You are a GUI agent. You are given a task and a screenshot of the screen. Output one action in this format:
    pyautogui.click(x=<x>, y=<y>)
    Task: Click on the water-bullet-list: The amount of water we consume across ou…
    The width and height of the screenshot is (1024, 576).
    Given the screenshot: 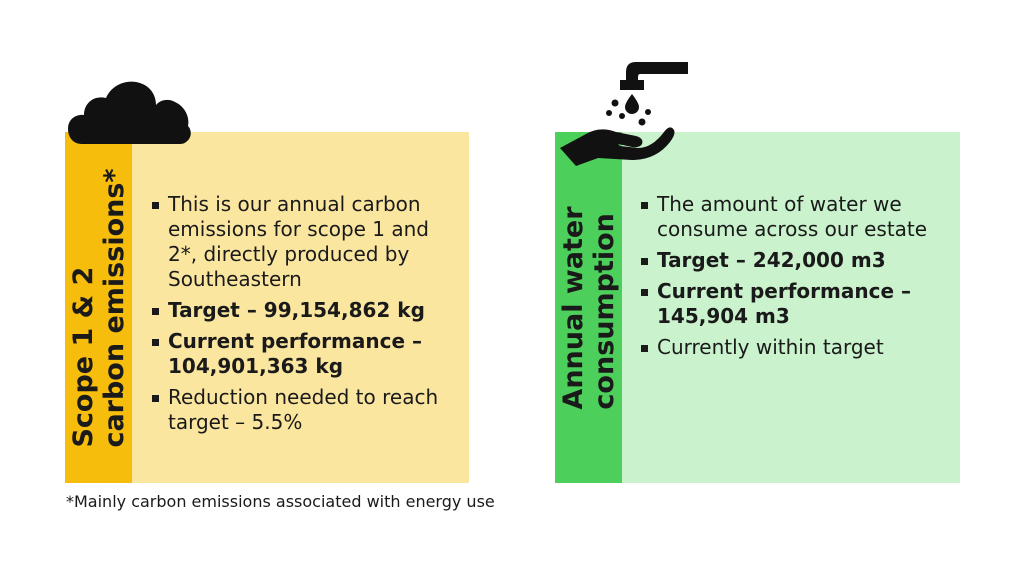 What is the action you would take?
    pyautogui.click(x=794, y=279)
    